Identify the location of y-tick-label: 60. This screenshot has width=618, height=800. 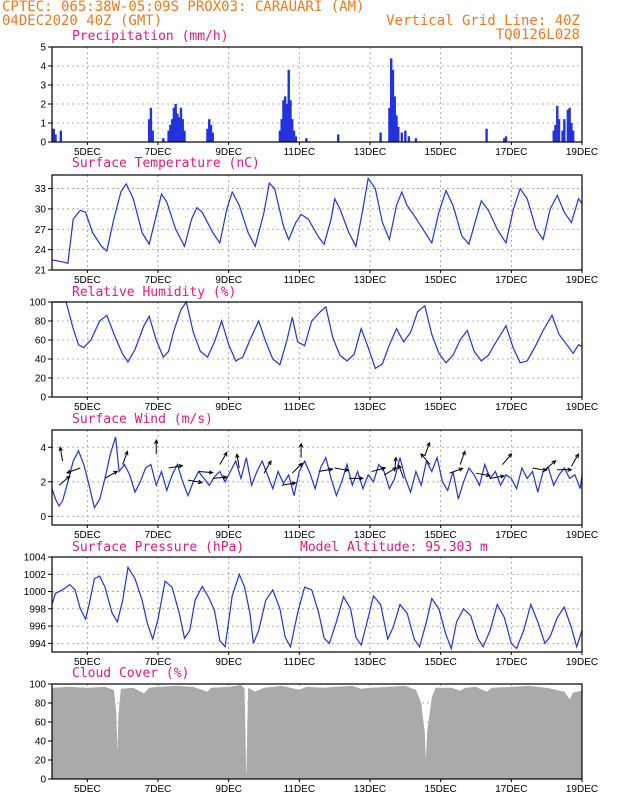
(41, 341).